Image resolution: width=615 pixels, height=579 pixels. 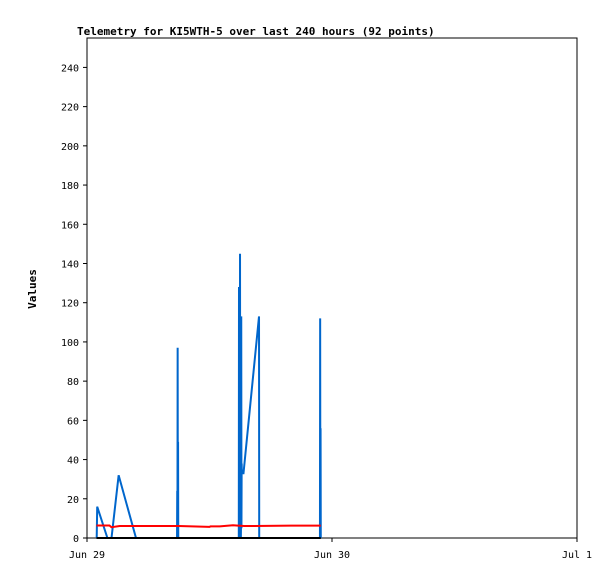 I want to click on y-tick-label: 80, so click(x=73, y=382).